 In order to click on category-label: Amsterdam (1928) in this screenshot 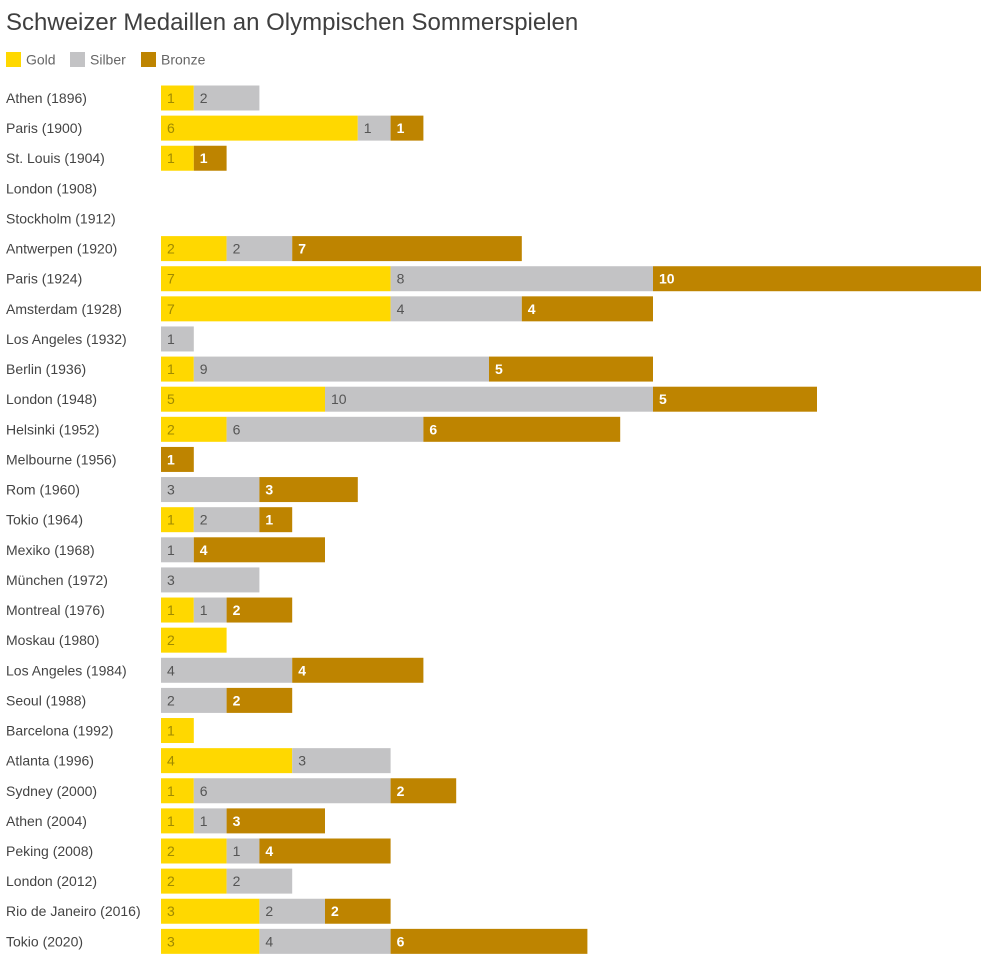, I will do `click(64, 309)`.